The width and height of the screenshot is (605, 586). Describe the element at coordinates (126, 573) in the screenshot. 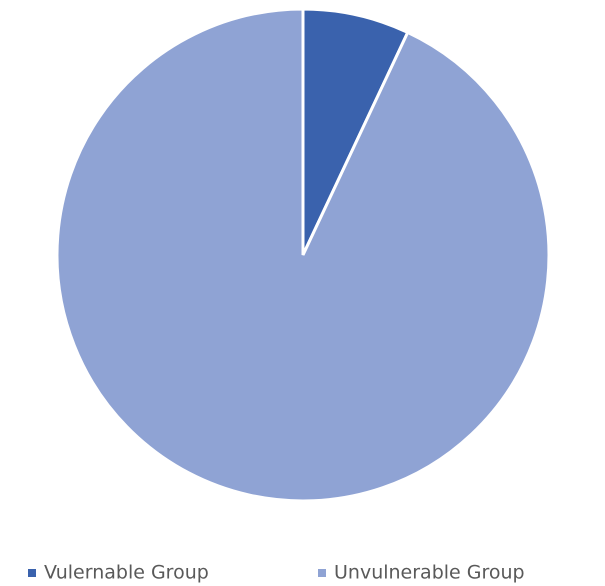

I see `legend-label: Vulernable Group` at that location.